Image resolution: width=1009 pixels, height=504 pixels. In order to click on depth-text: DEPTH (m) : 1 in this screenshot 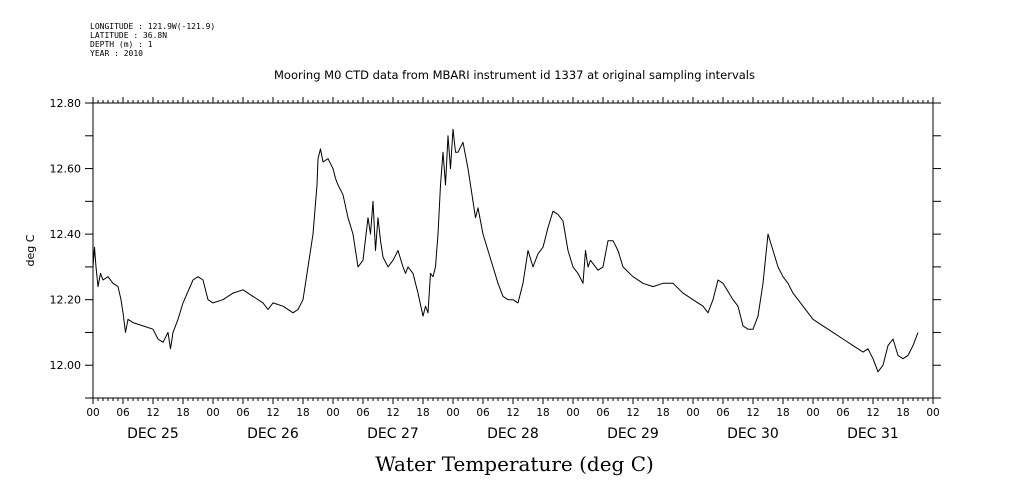, I will do `click(121, 44)`.